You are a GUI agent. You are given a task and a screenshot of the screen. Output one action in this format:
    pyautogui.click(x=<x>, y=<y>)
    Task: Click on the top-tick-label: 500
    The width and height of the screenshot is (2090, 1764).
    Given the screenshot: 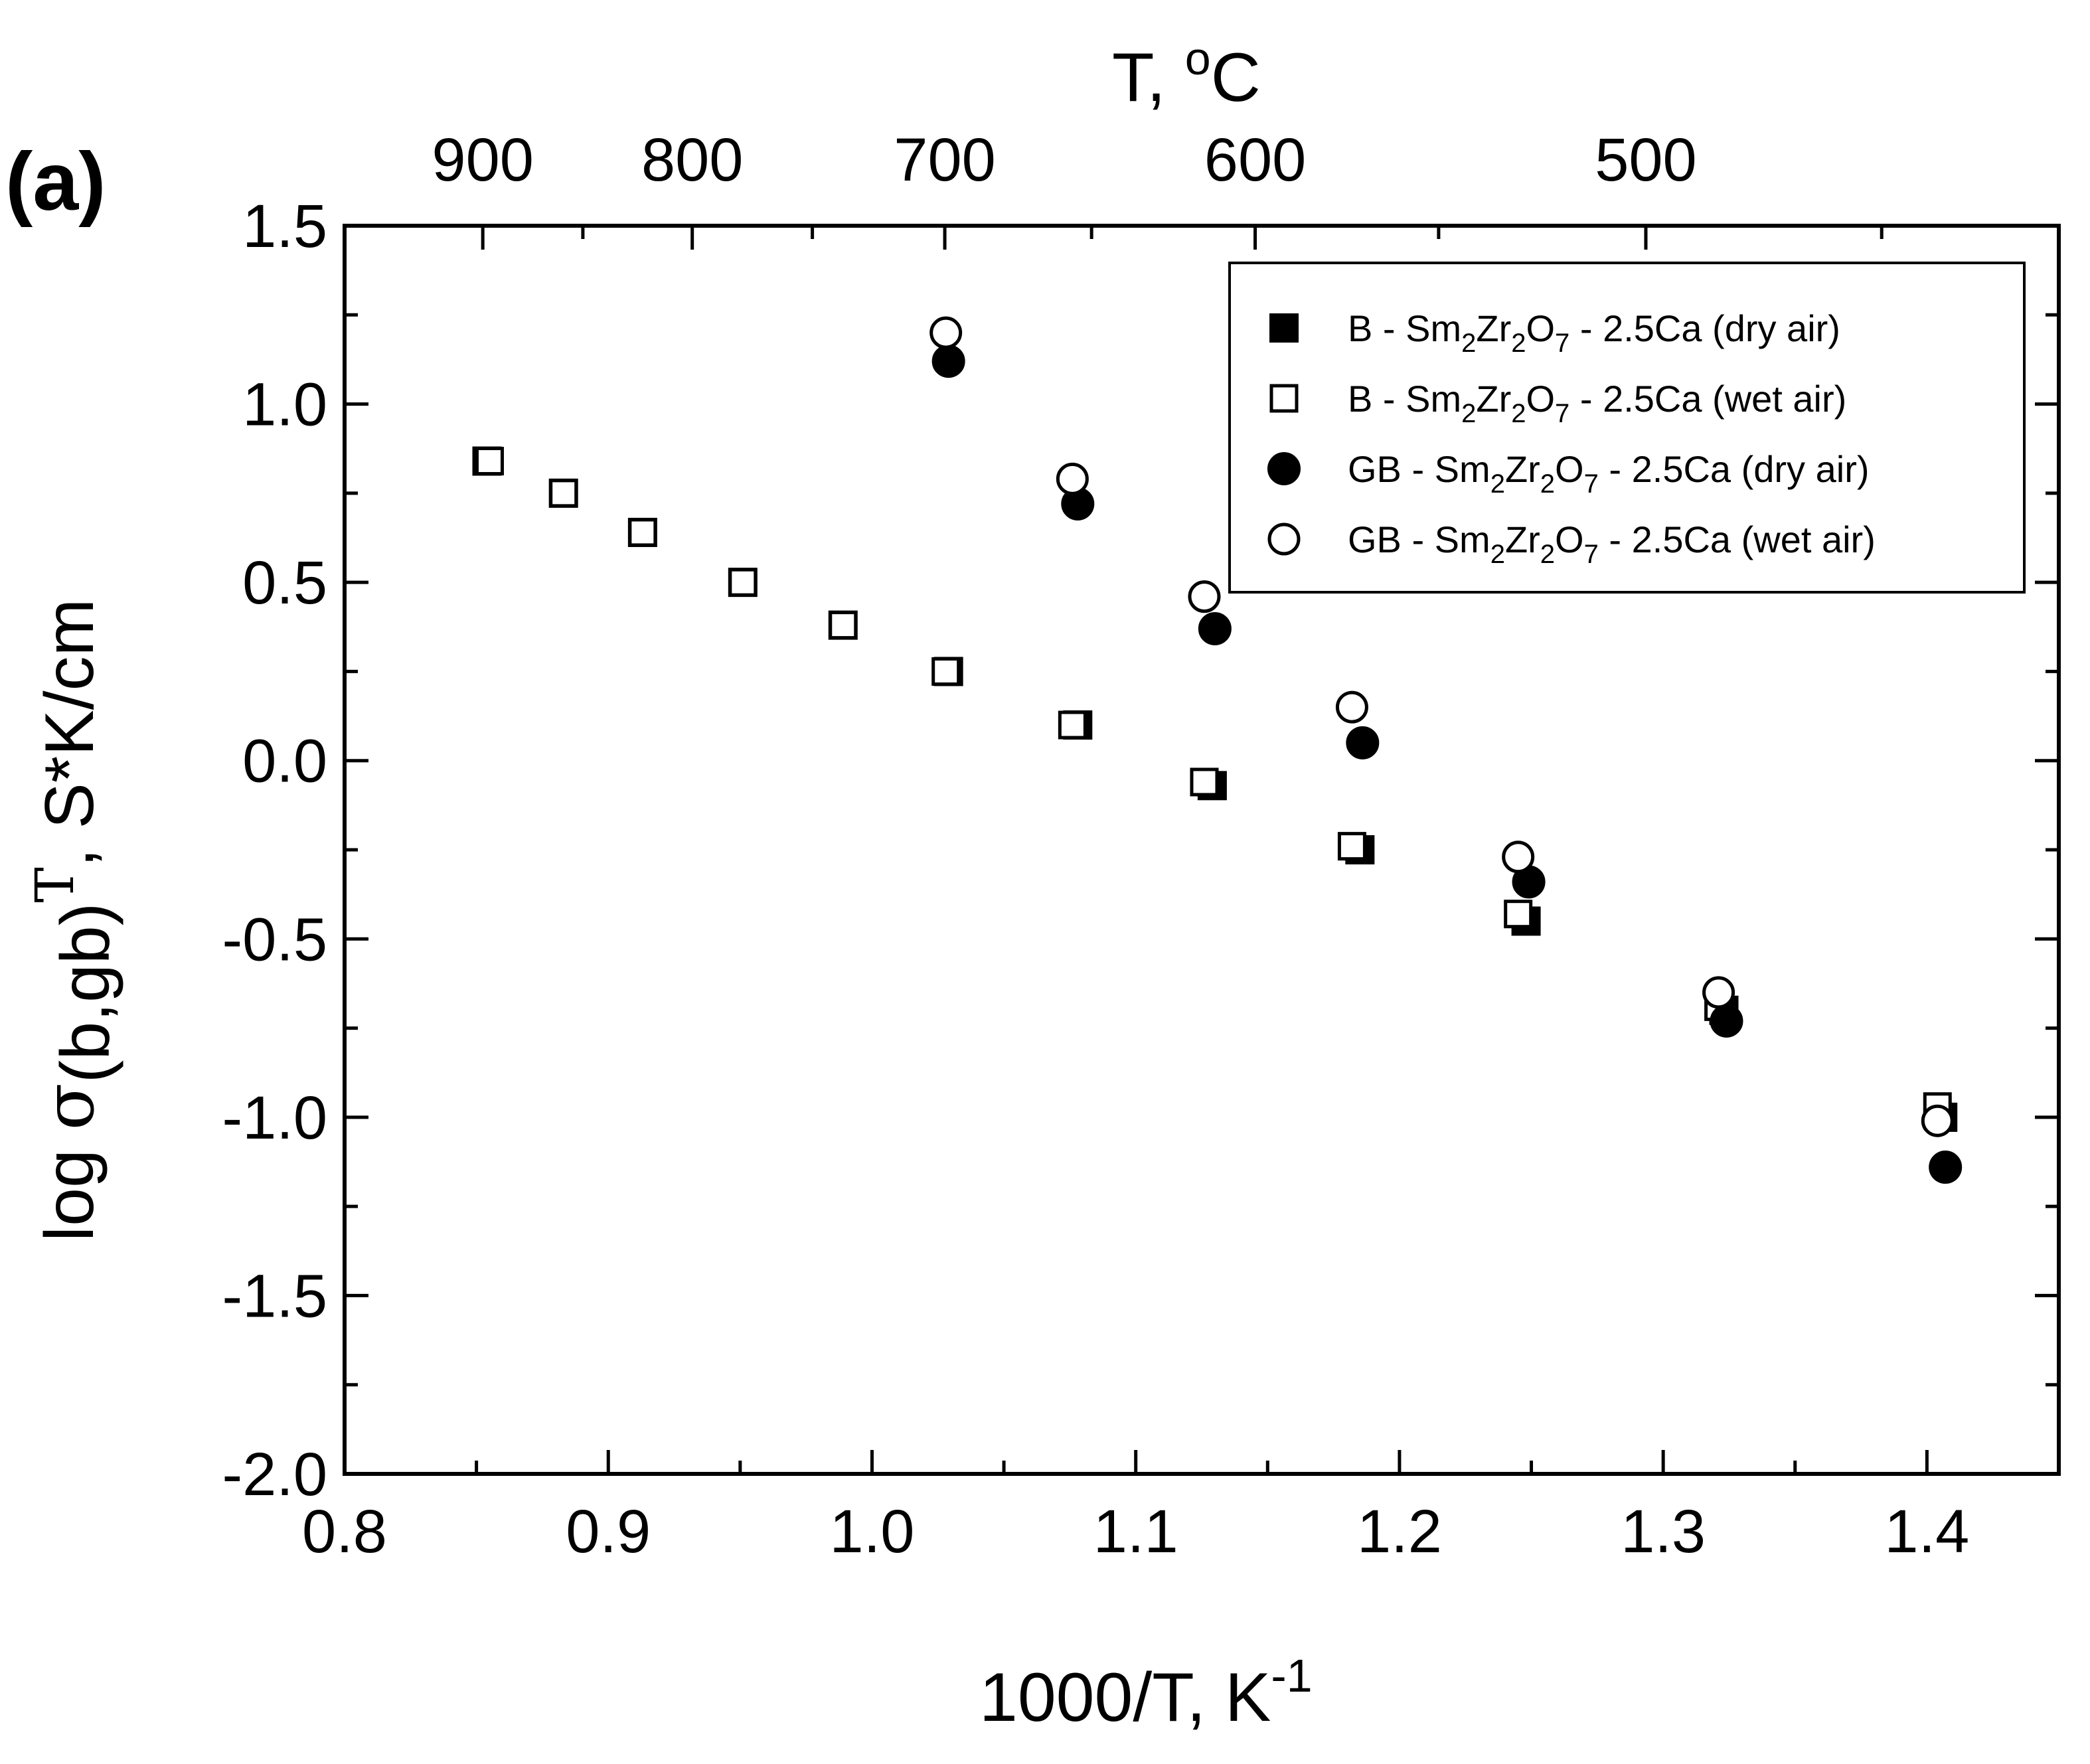 What is the action you would take?
    pyautogui.click(x=1646, y=160)
    